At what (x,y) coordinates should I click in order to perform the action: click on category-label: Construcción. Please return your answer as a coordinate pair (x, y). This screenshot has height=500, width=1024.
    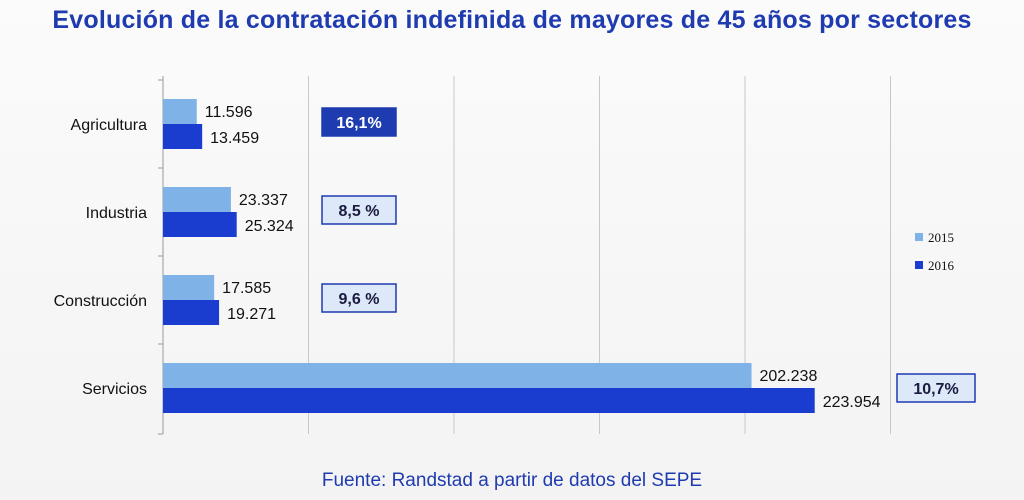
    Looking at the image, I should click on (100, 301).